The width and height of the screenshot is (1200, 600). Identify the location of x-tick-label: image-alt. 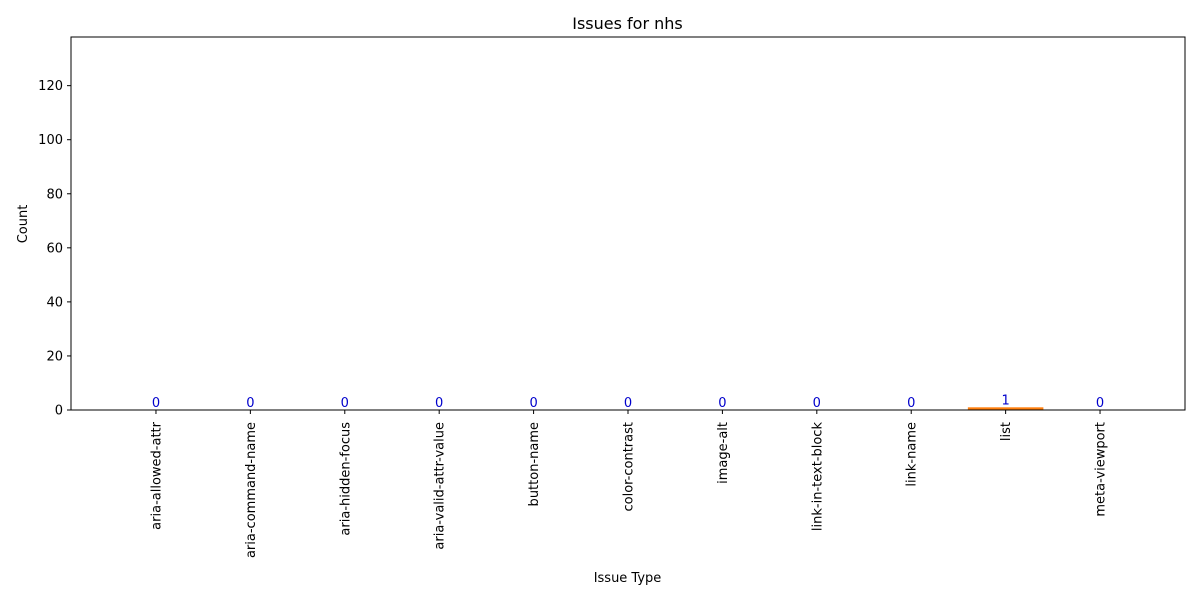
(723, 453).